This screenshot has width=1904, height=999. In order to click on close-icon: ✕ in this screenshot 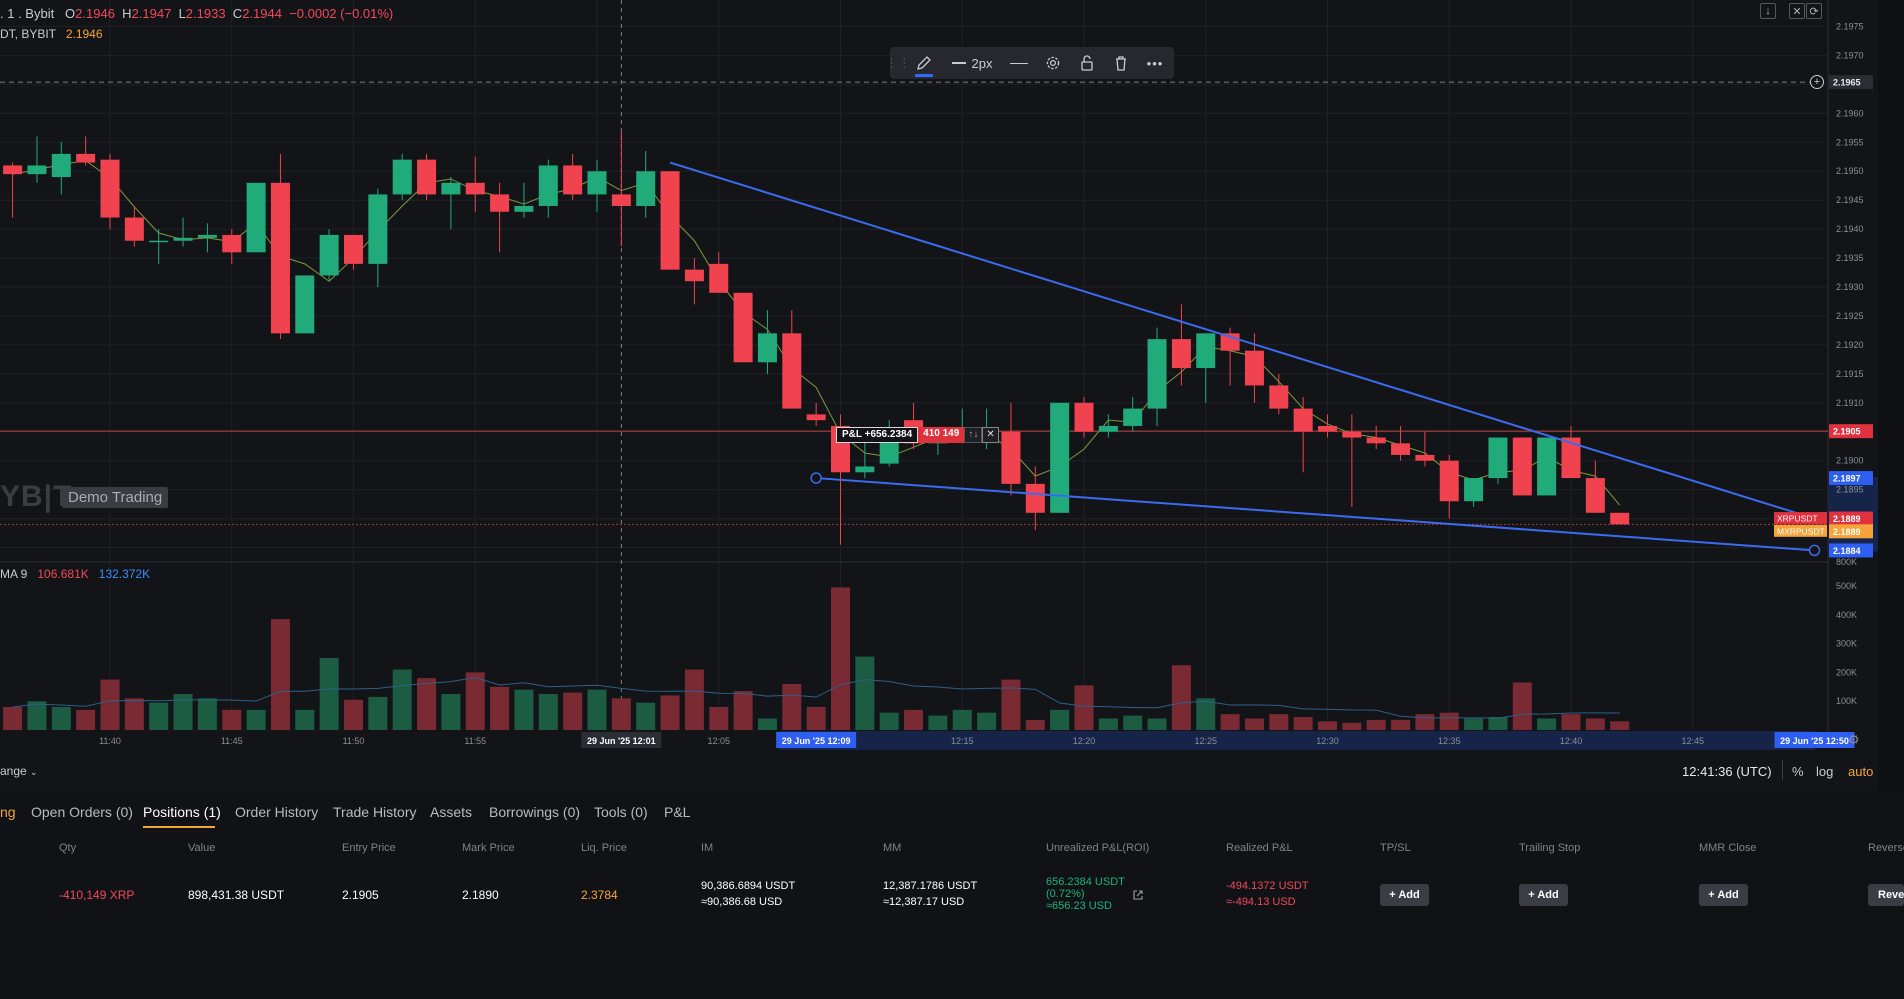, I will do `click(1797, 11)`.